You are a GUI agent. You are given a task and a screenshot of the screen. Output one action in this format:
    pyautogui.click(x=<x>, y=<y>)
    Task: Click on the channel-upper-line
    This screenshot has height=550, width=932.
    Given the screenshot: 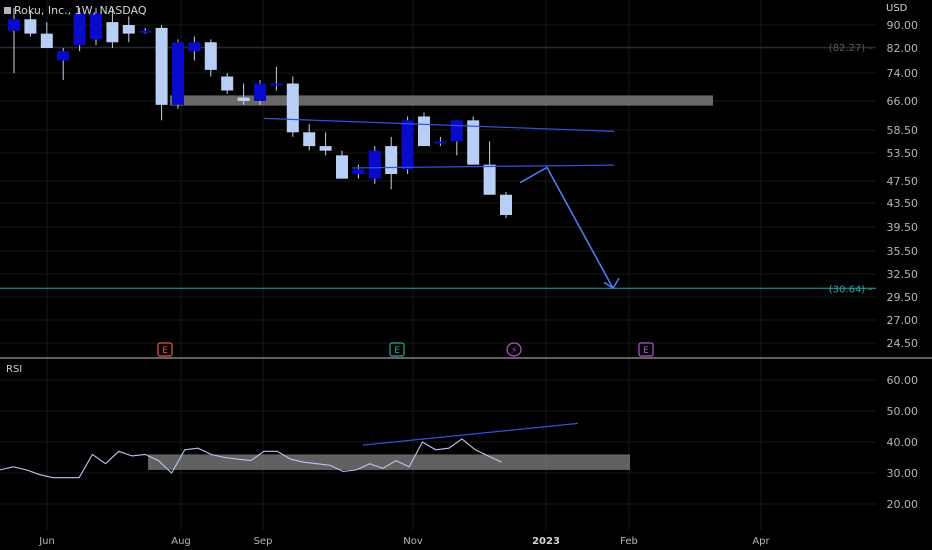 What is the action you would take?
    pyautogui.click(x=439, y=124)
    